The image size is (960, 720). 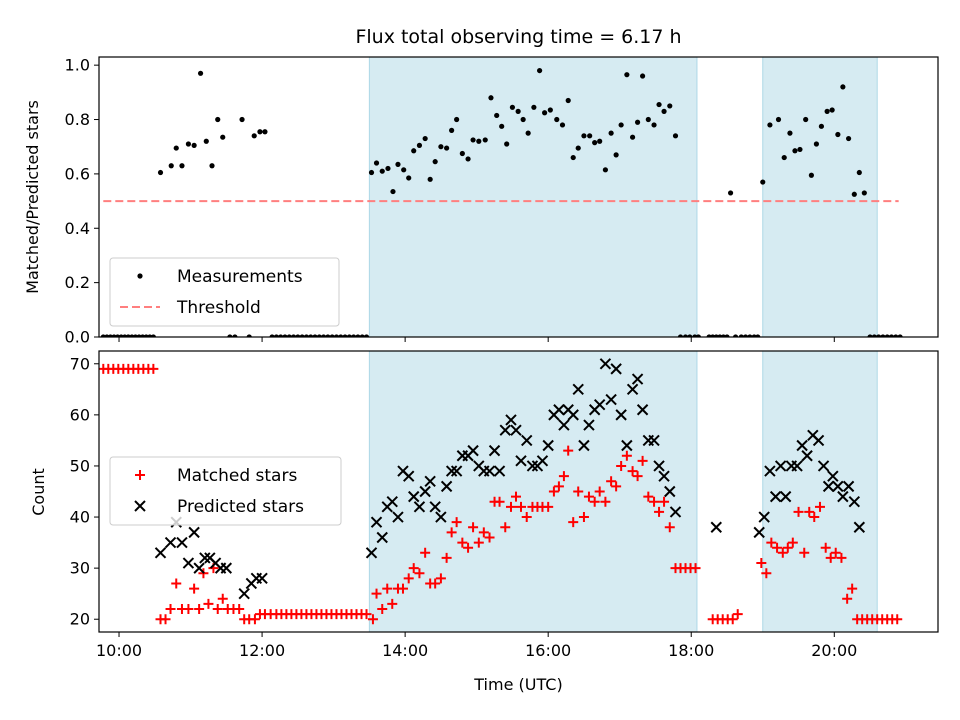 I want to click on legend-label: Threshold, so click(x=218, y=308).